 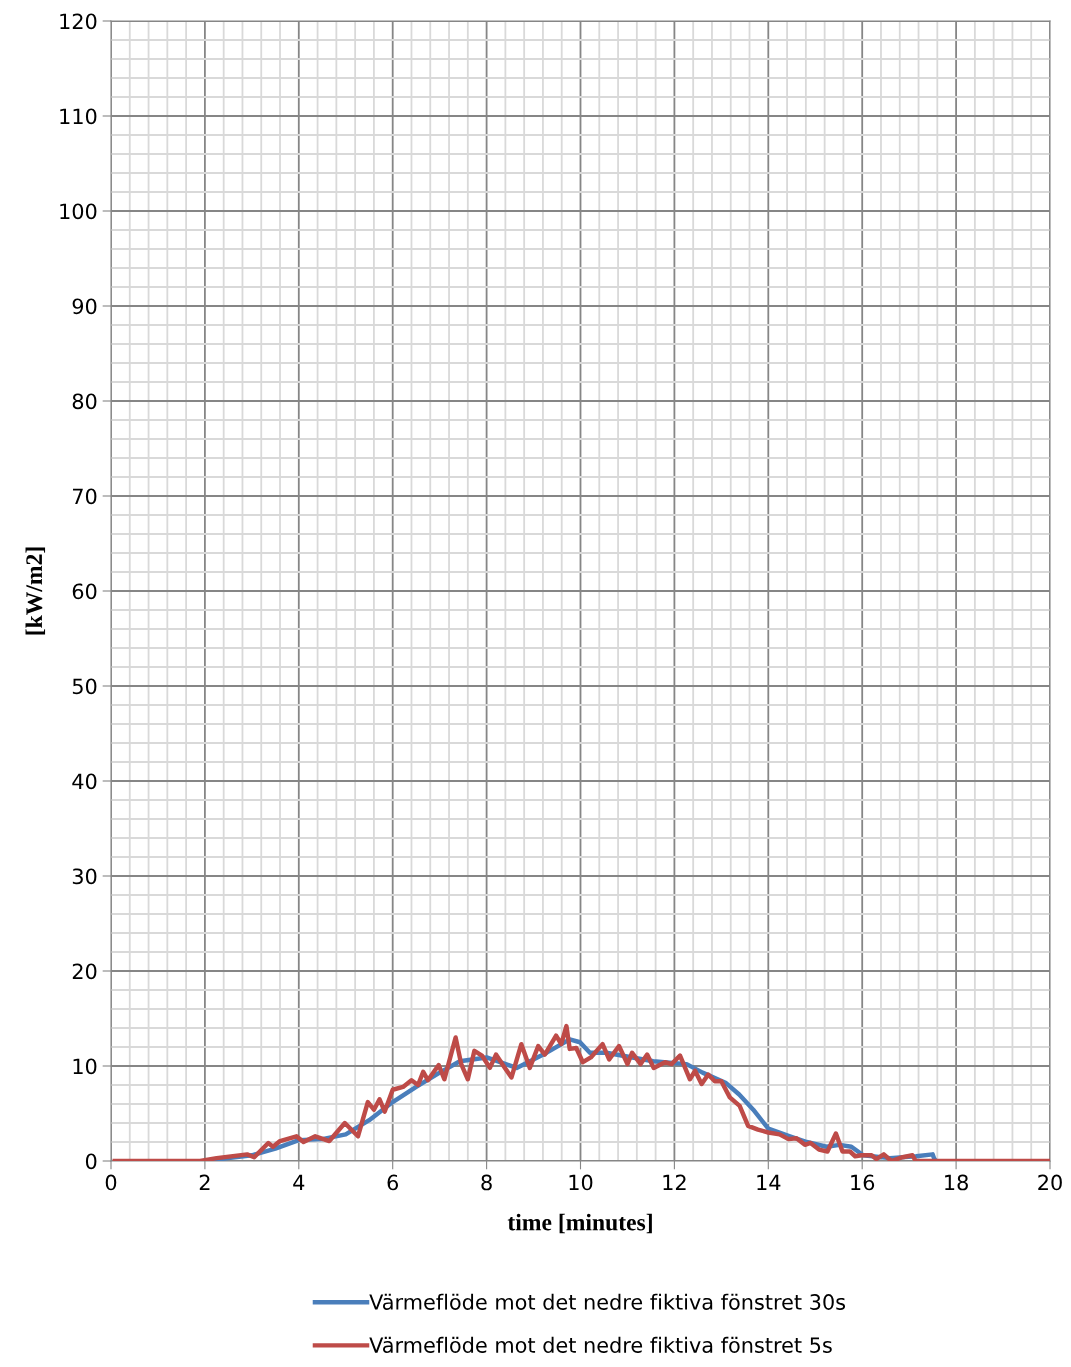 What do you see at coordinates (204, 1182) in the screenshot?
I see `x-tick-label: 2` at bounding box center [204, 1182].